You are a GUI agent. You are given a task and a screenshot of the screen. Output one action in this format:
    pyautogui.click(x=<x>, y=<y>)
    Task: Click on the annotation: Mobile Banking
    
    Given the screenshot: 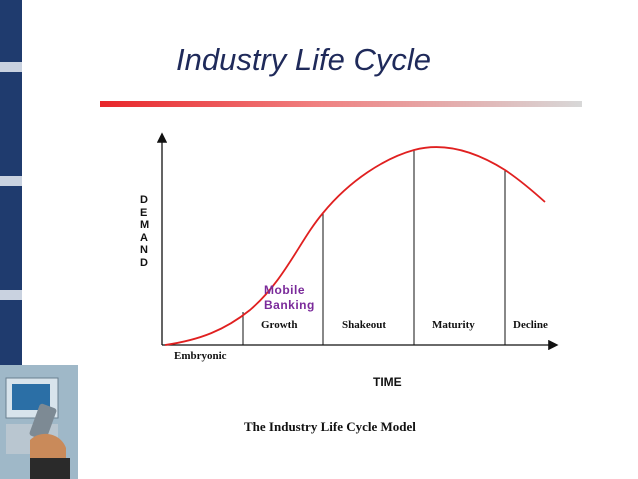 What is the action you would take?
    pyautogui.click(x=289, y=297)
    